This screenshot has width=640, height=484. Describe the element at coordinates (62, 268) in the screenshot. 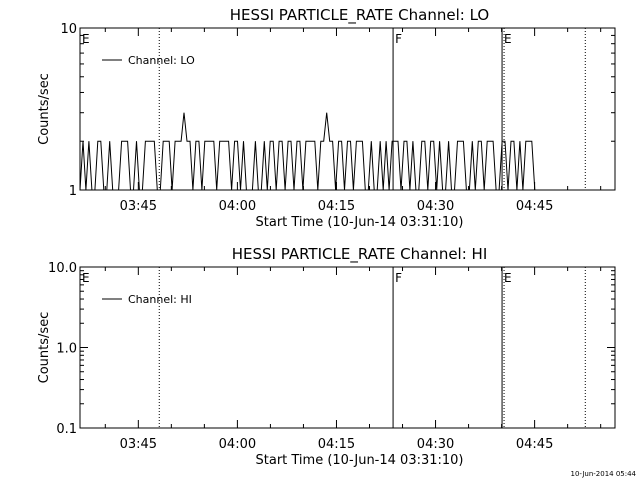

I see `y-tick-label: 10.0` at that location.